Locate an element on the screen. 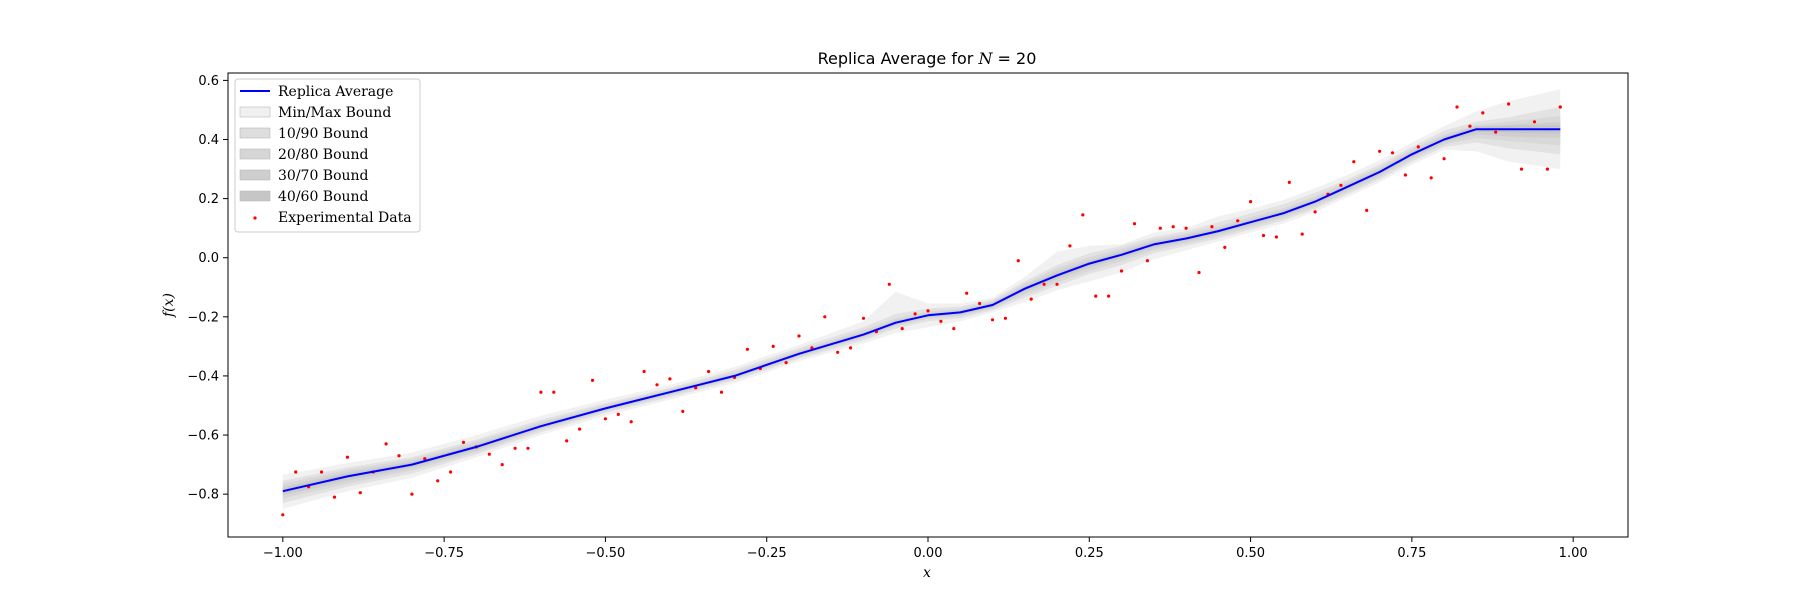 Image resolution: width=1800 pixels, height=600 pixels. x-axis-label: x is located at coordinates (927, 573).